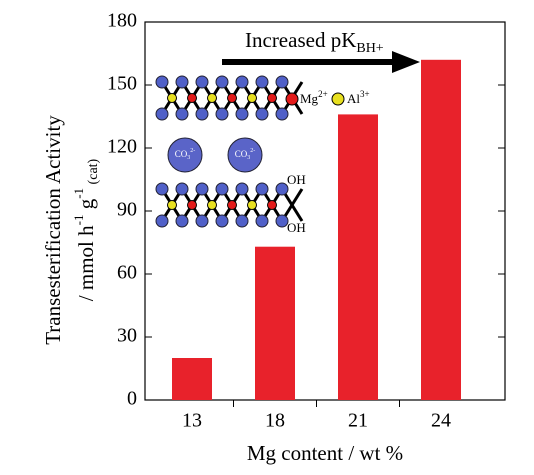 Image resolution: width=534 pixels, height=475 pixels. What do you see at coordinates (122, 84) in the screenshot?
I see `y-tick-label: 150` at bounding box center [122, 84].